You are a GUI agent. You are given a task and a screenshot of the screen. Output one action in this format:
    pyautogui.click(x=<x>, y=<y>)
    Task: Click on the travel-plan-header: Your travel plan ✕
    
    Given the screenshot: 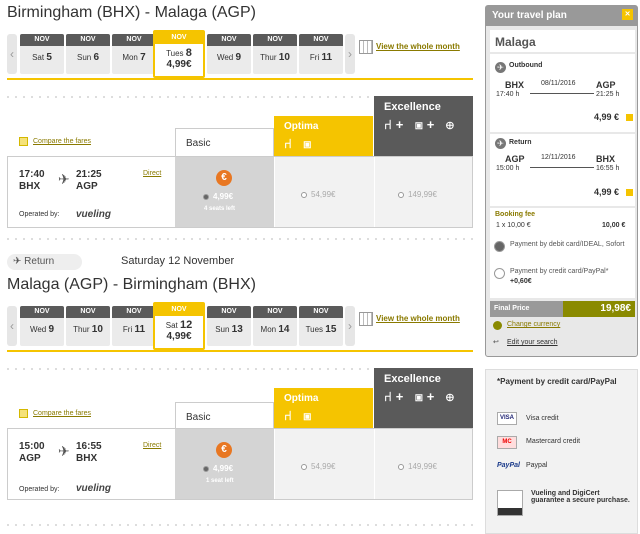 What is the action you would take?
    pyautogui.click(x=561, y=16)
    